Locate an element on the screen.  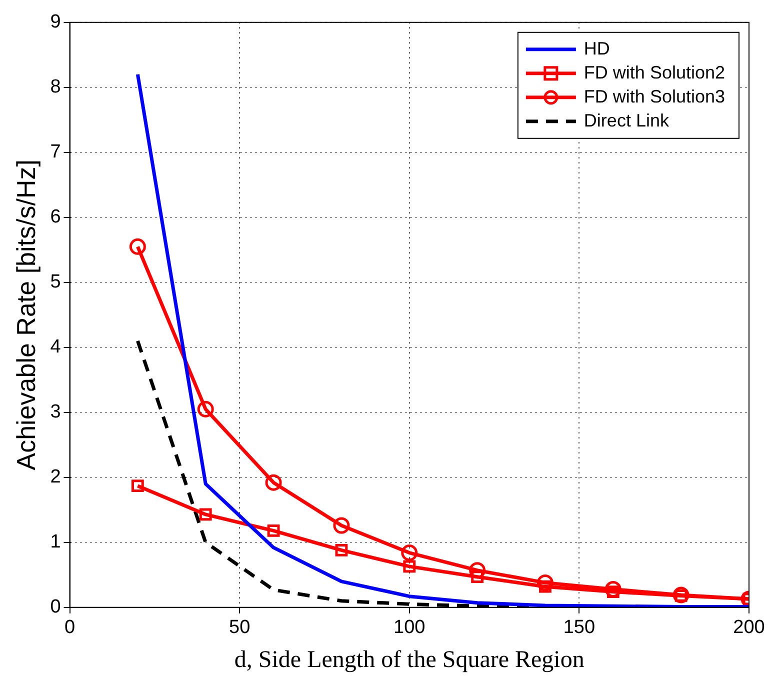
x-tick-label: 100 is located at coordinates (410, 627).